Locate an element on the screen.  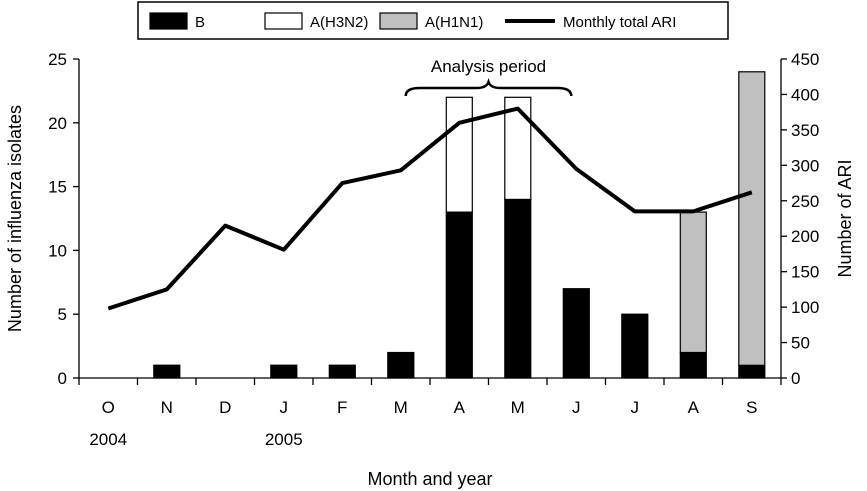
y2-tick-label-0: 0 is located at coordinates (795, 378).